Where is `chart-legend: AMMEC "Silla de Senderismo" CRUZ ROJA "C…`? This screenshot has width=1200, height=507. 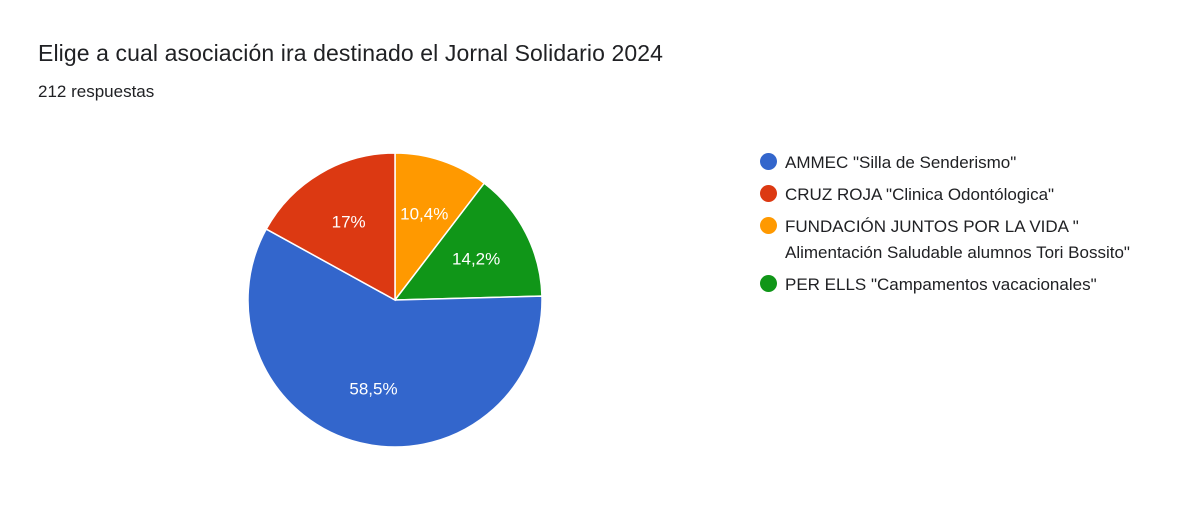
chart-legend: AMMEC "Silla de Senderismo" CRUZ ROJA "C… is located at coordinates (960, 227).